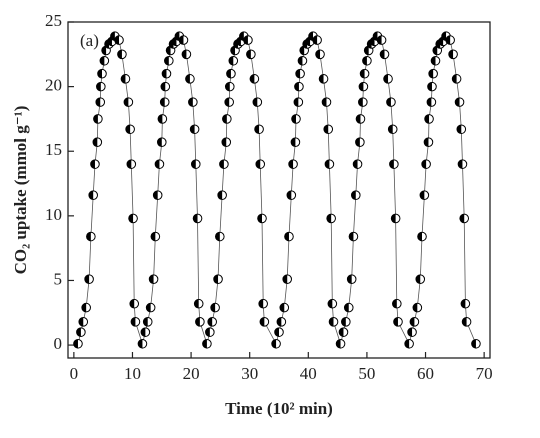 This screenshot has height=438, width=540. I want to click on panel-annotation: (a), so click(89, 40).